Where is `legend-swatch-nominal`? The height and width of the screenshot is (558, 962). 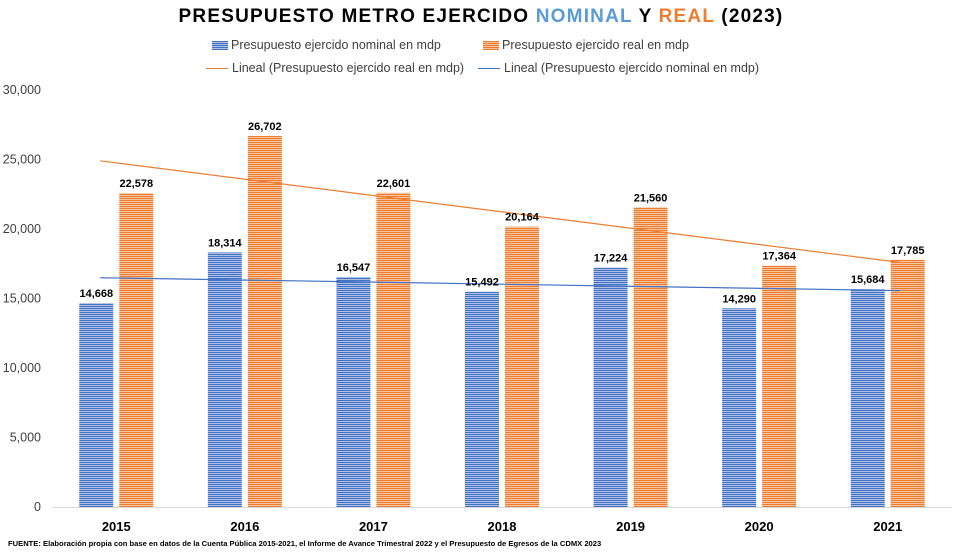
legend-swatch-nominal is located at coordinates (220, 45).